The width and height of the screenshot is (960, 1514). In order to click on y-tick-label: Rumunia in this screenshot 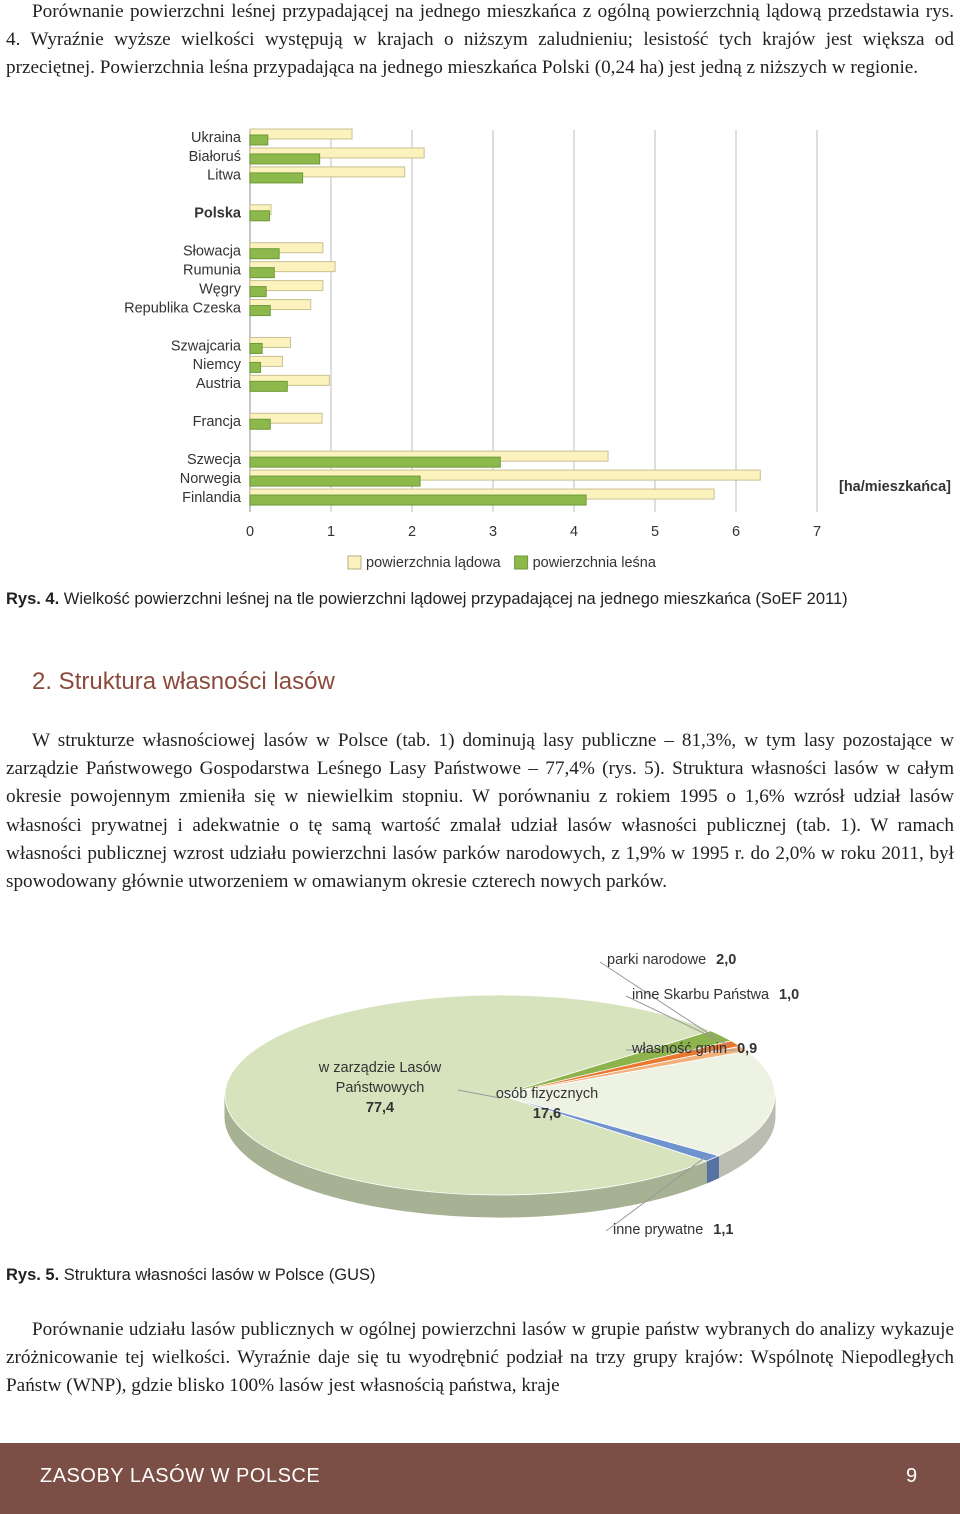, I will do `click(212, 270)`.